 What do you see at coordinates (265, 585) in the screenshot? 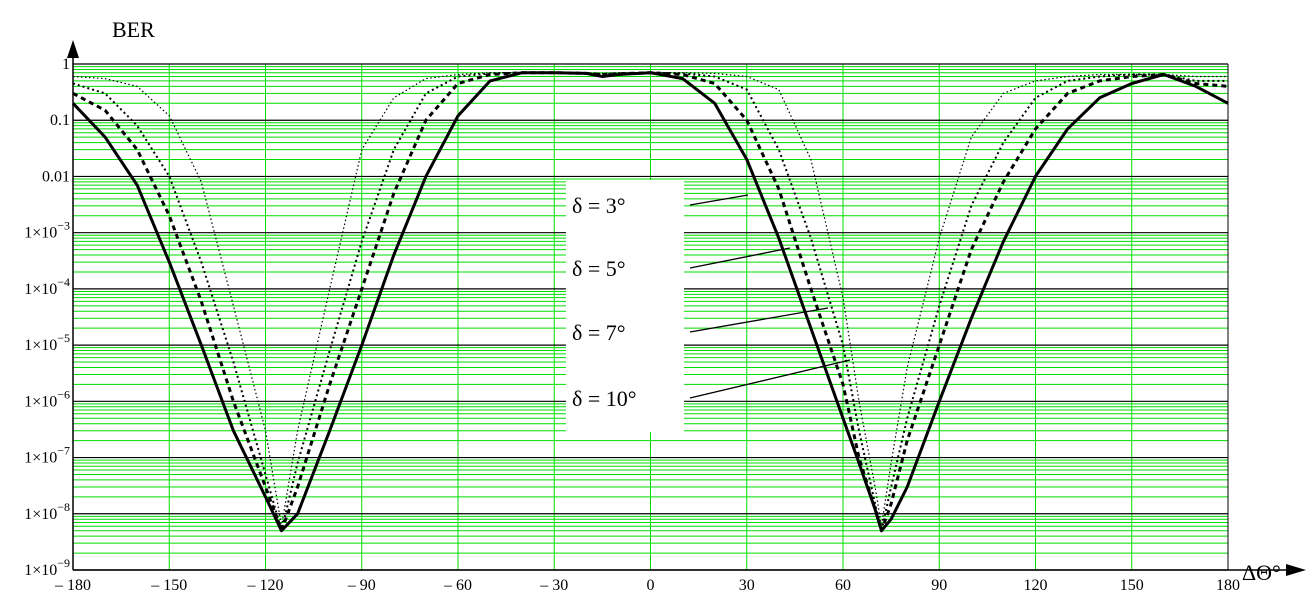
I see `x-tick-label: – 120` at bounding box center [265, 585].